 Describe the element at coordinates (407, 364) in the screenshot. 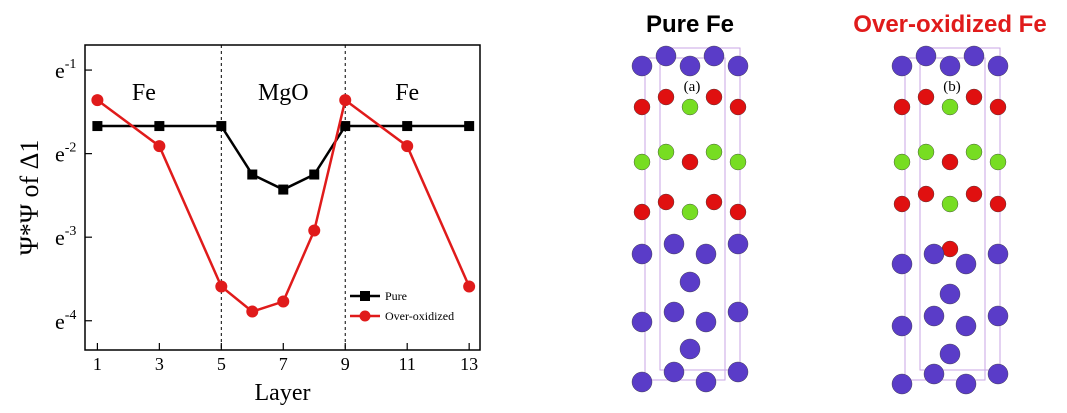

I see `x-tick-label: 11` at that location.